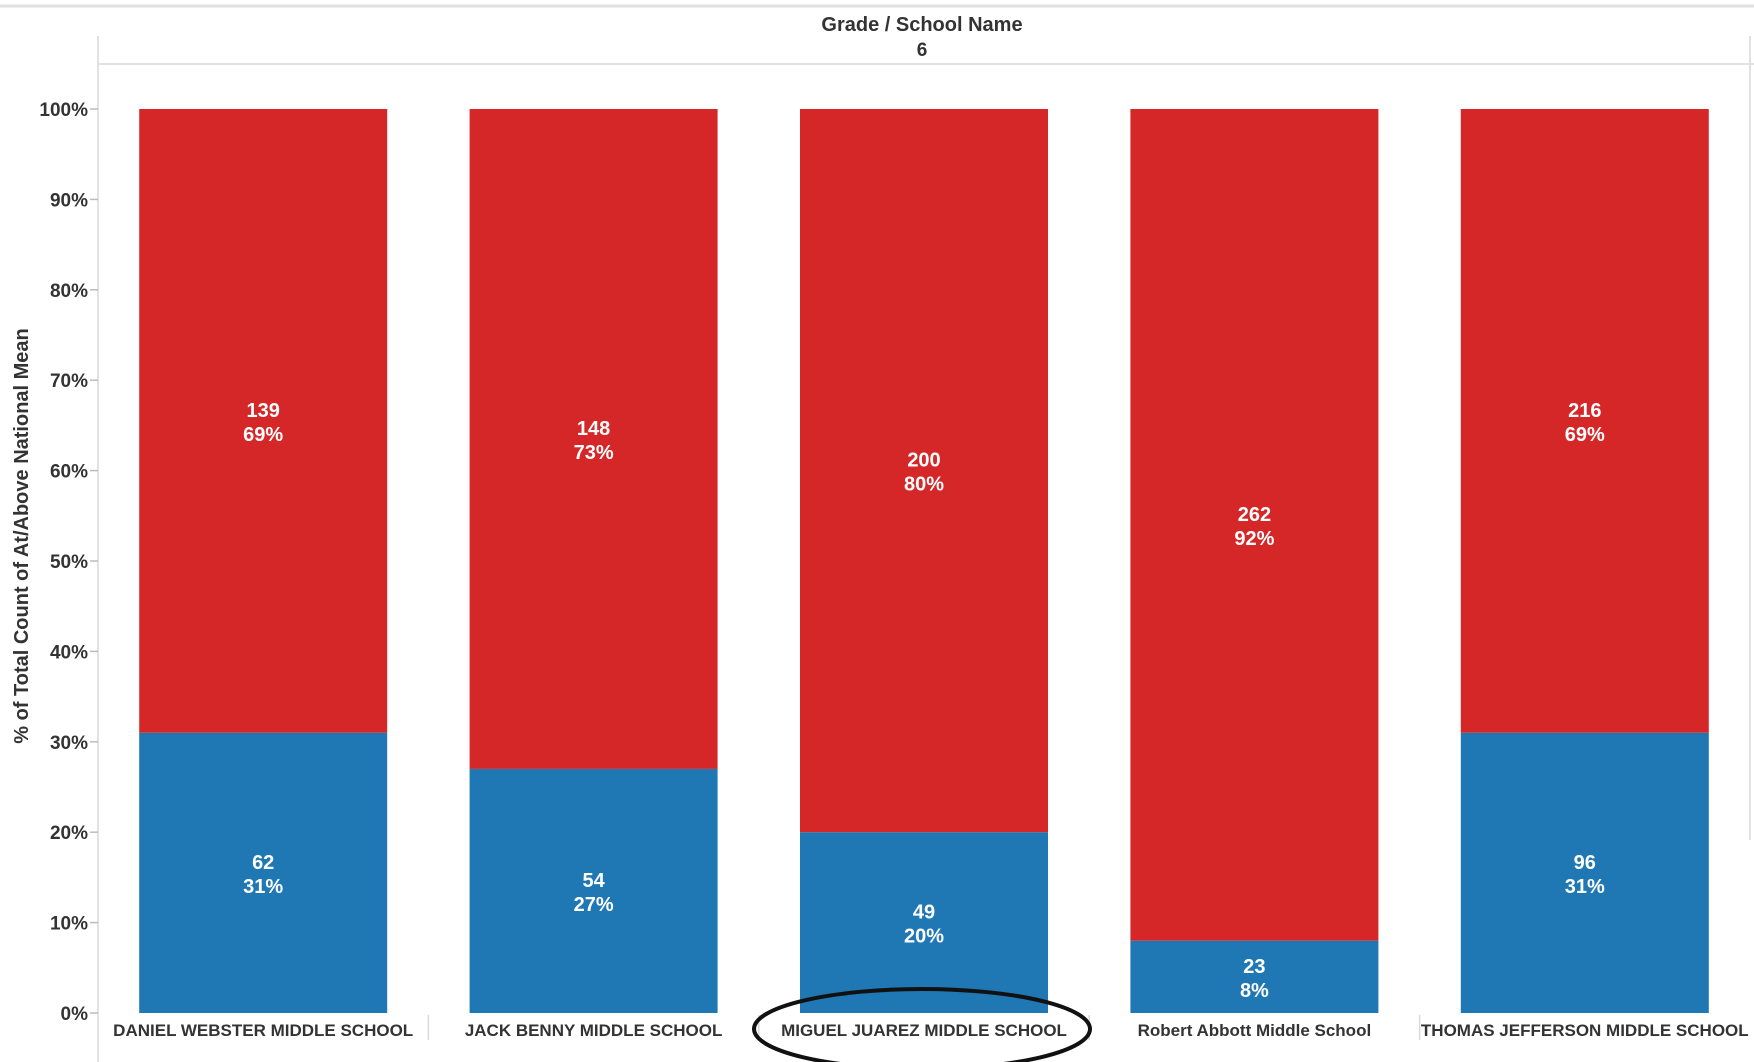 This screenshot has height=1062, width=1754. I want to click on x-tick-label: JACK BENNY MIDDLE SCHOOL, so click(594, 1030).